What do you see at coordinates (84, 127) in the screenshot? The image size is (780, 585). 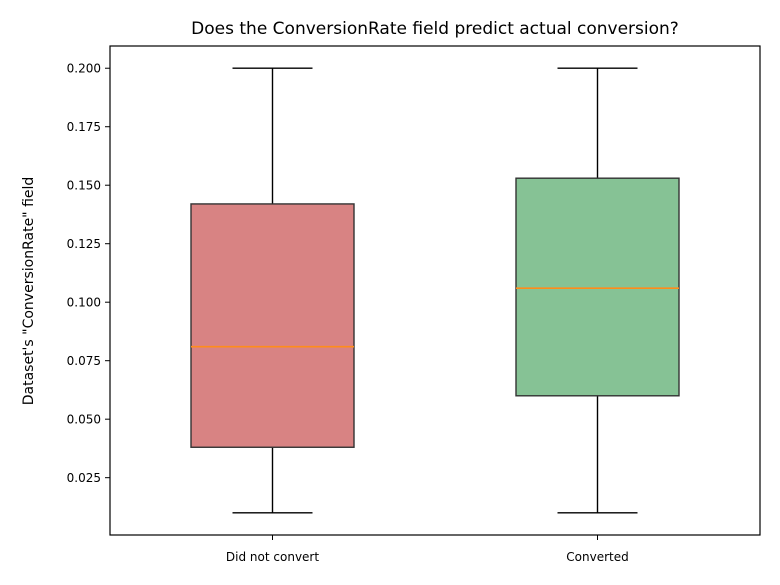 I see `y-tick-label: 0.175` at bounding box center [84, 127].